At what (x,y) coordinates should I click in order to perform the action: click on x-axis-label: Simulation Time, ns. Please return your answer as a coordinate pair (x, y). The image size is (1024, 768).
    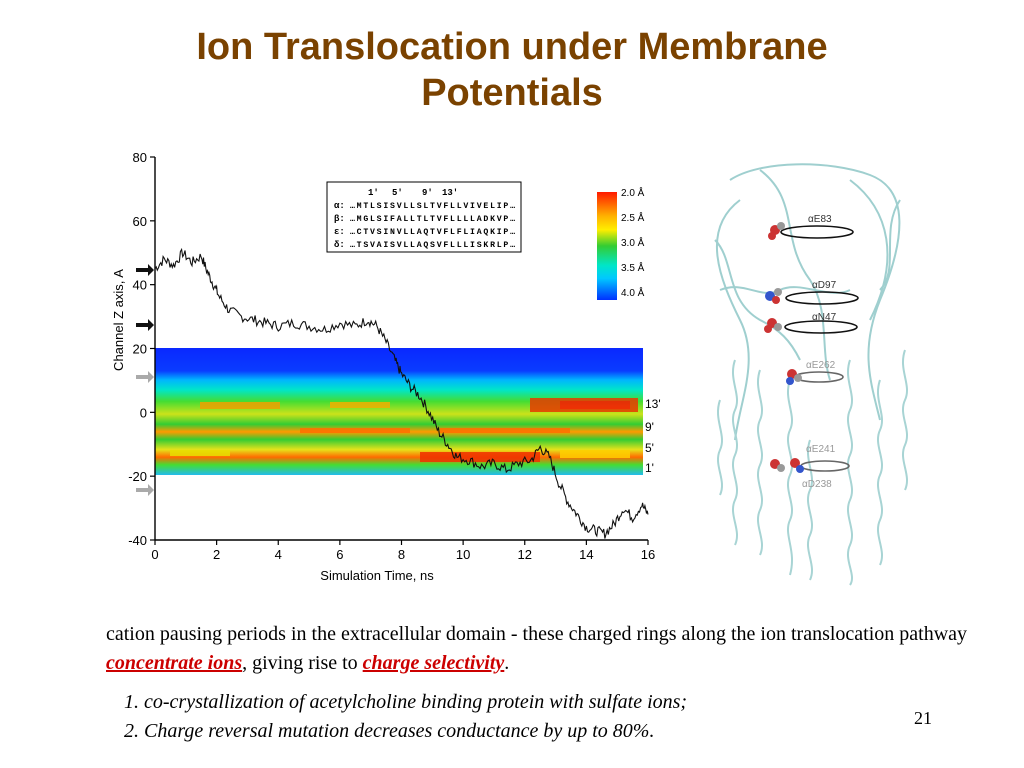
    Looking at the image, I should click on (377, 575).